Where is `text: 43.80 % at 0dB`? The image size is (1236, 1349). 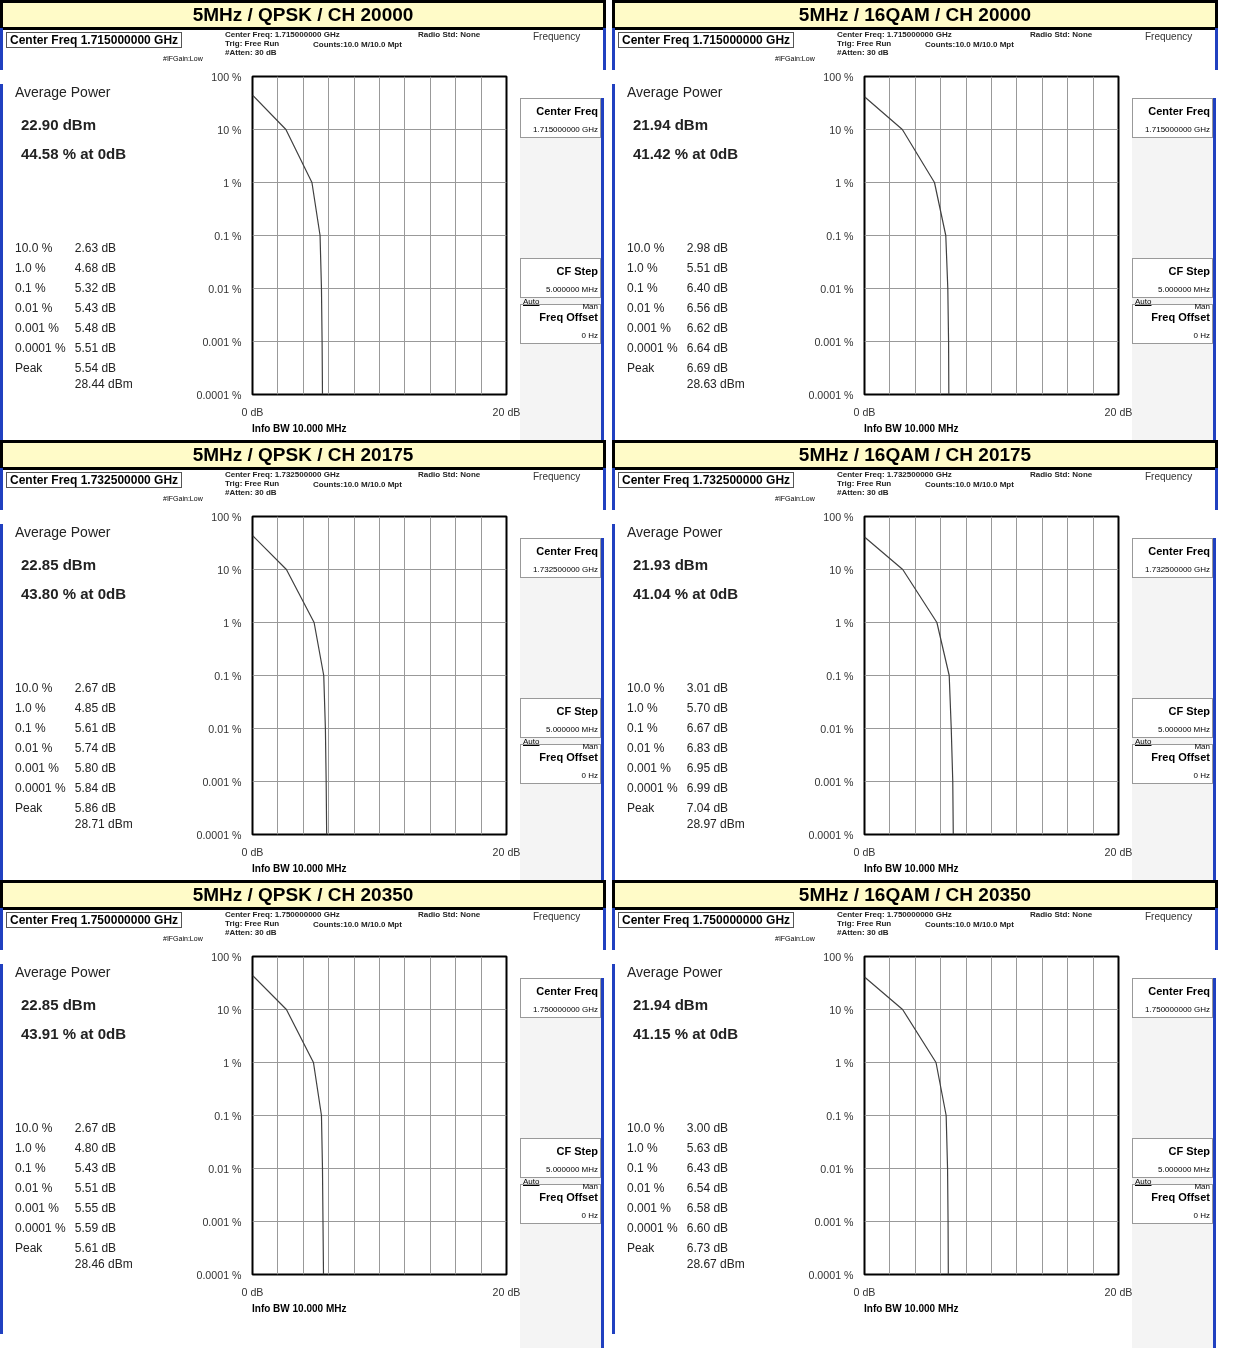
text: 43.80 % at 0dB is located at coordinates (74, 593).